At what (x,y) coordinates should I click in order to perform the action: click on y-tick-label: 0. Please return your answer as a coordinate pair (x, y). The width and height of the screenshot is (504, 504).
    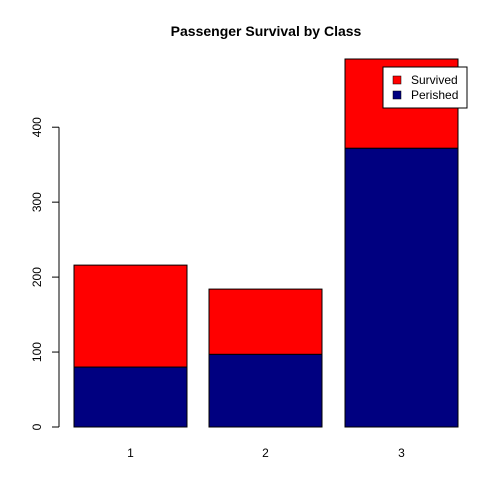
    Looking at the image, I should click on (37, 426).